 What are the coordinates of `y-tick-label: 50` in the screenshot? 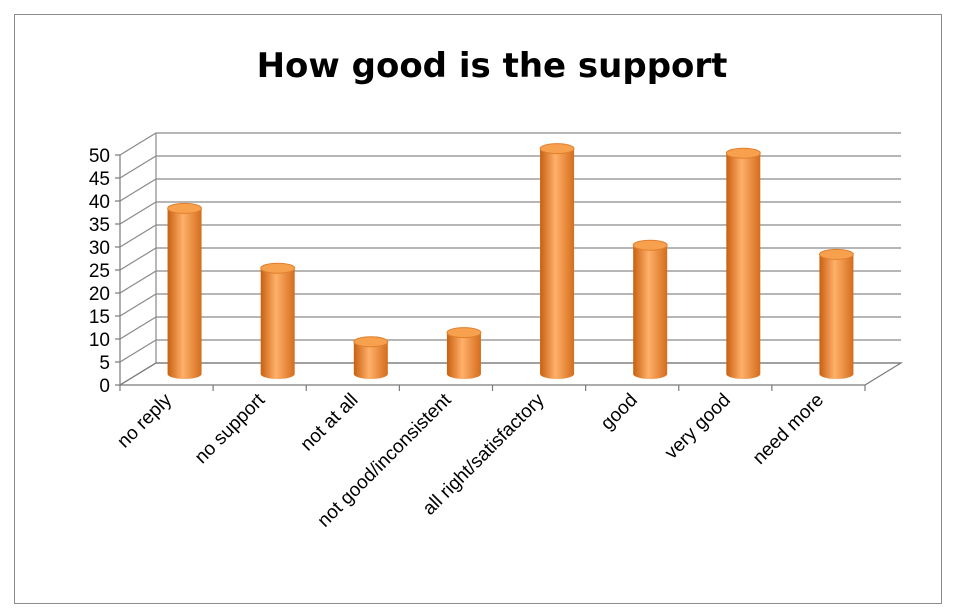 It's located at (99, 156).